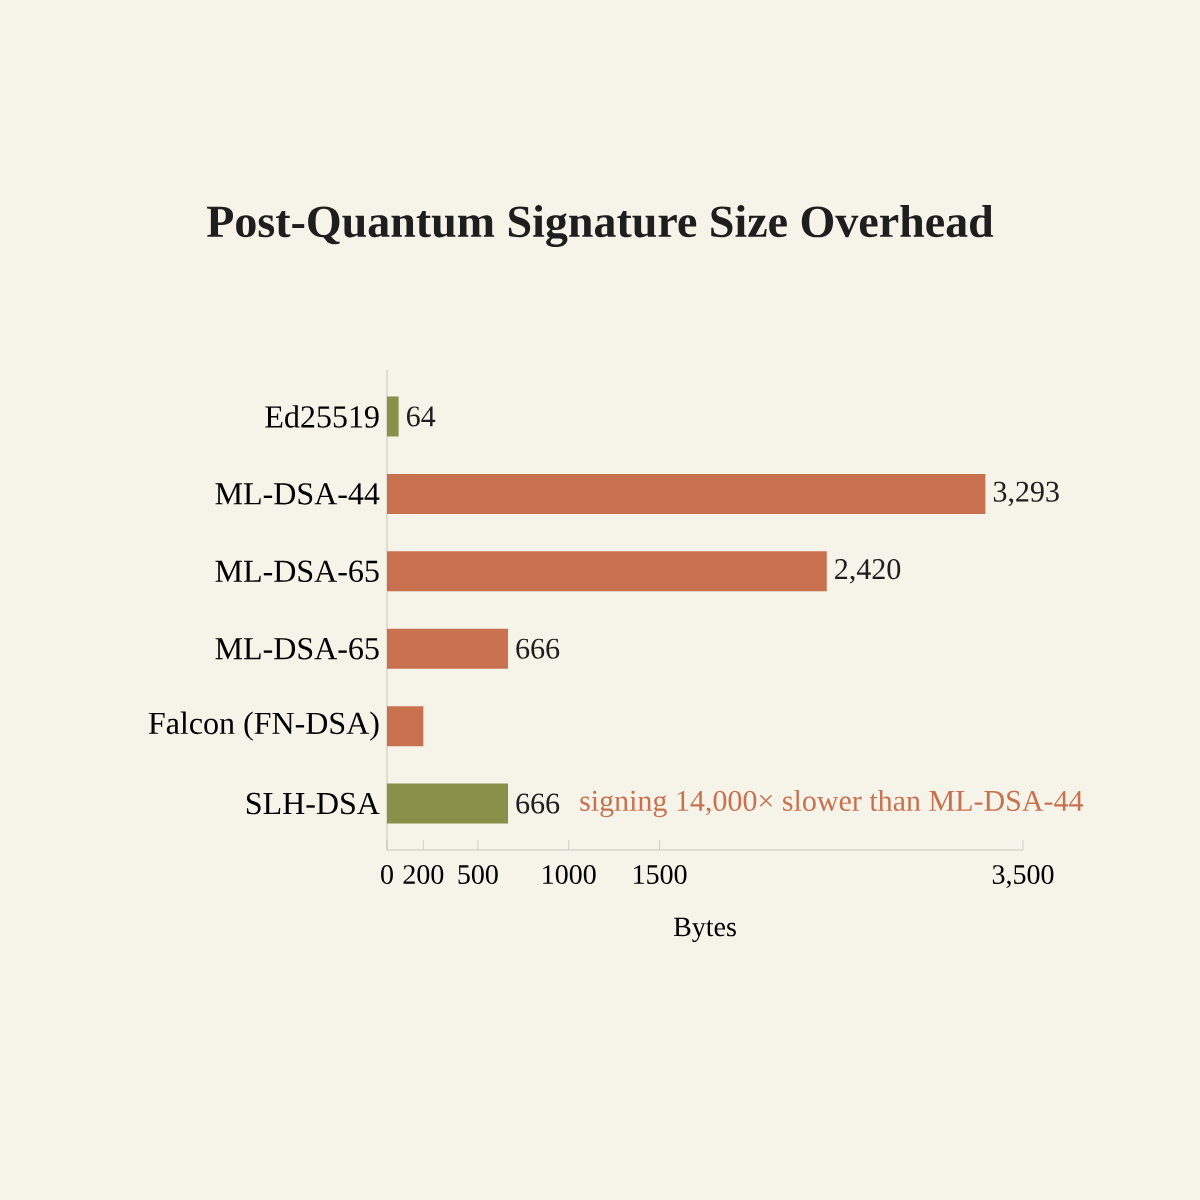  Describe the element at coordinates (421, 416) in the screenshot. I see `data-label: 64` at that location.